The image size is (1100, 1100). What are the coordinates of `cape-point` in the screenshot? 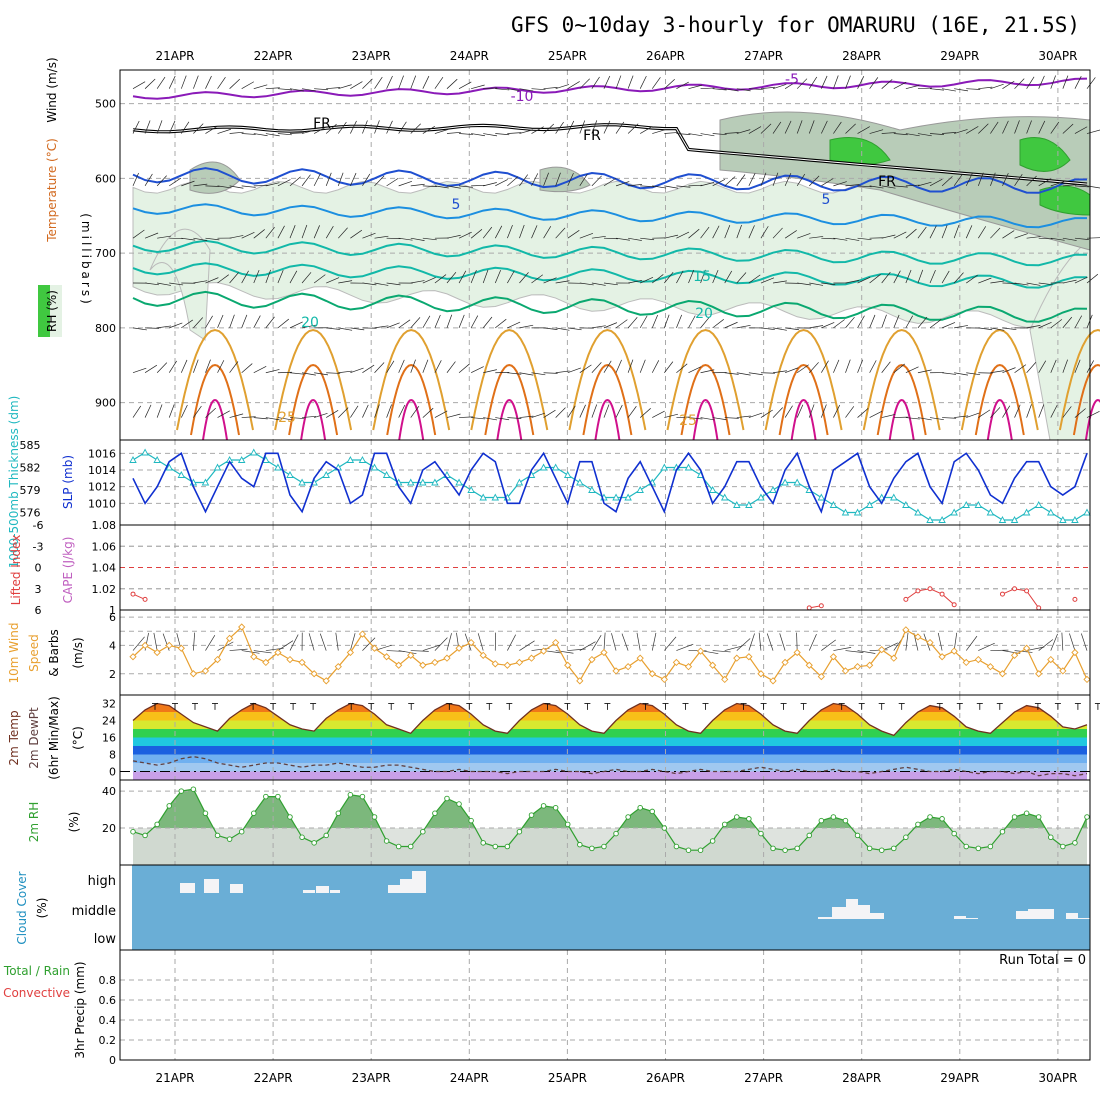 It's located at (145, 599).